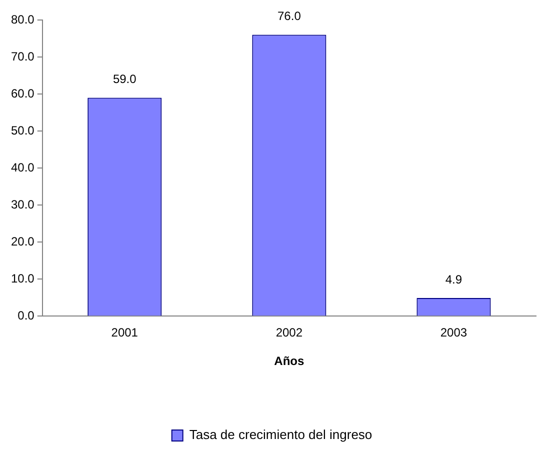  What do you see at coordinates (22, 19) in the screenshot?
I see `y-tick-label: 80.0` at bounding box center [22, 19].